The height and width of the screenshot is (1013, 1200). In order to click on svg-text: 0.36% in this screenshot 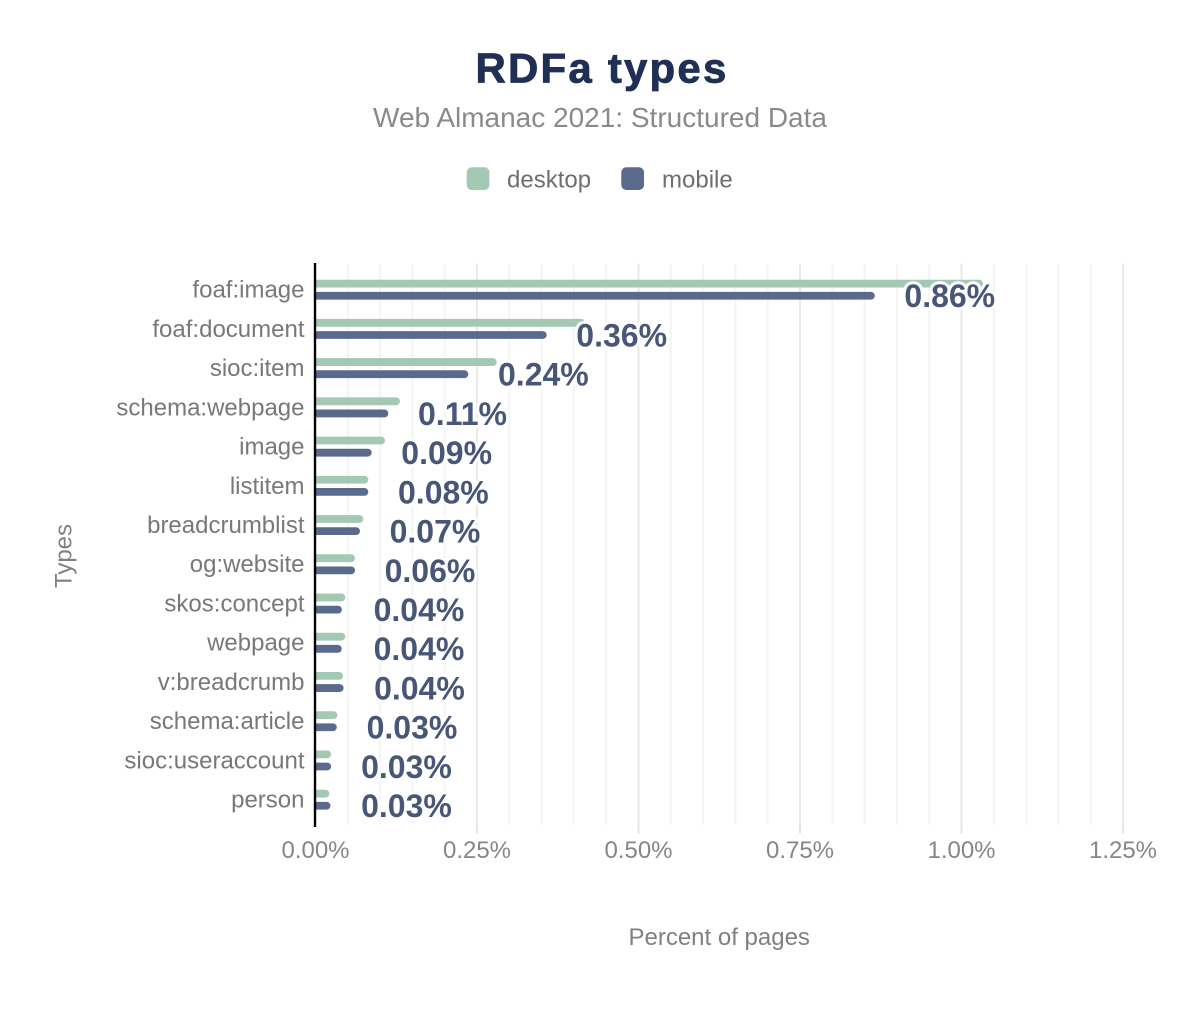, I will do `click(621, 335)`.